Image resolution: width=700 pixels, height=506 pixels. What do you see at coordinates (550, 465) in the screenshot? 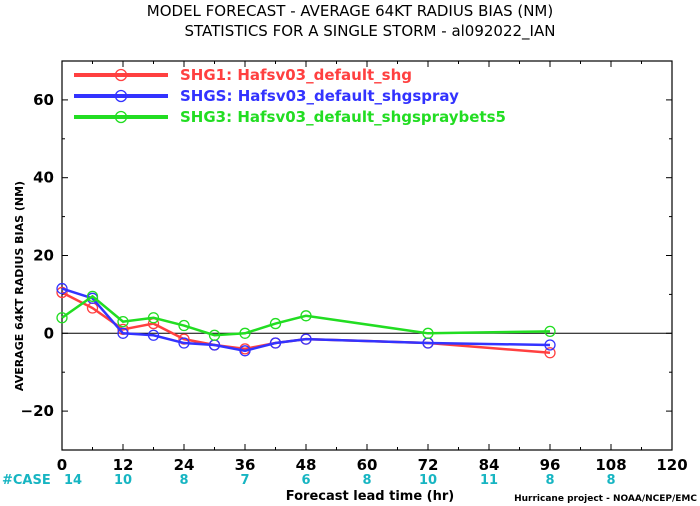
I see `x-tick-label: 96` at bounding box center [550, 465].